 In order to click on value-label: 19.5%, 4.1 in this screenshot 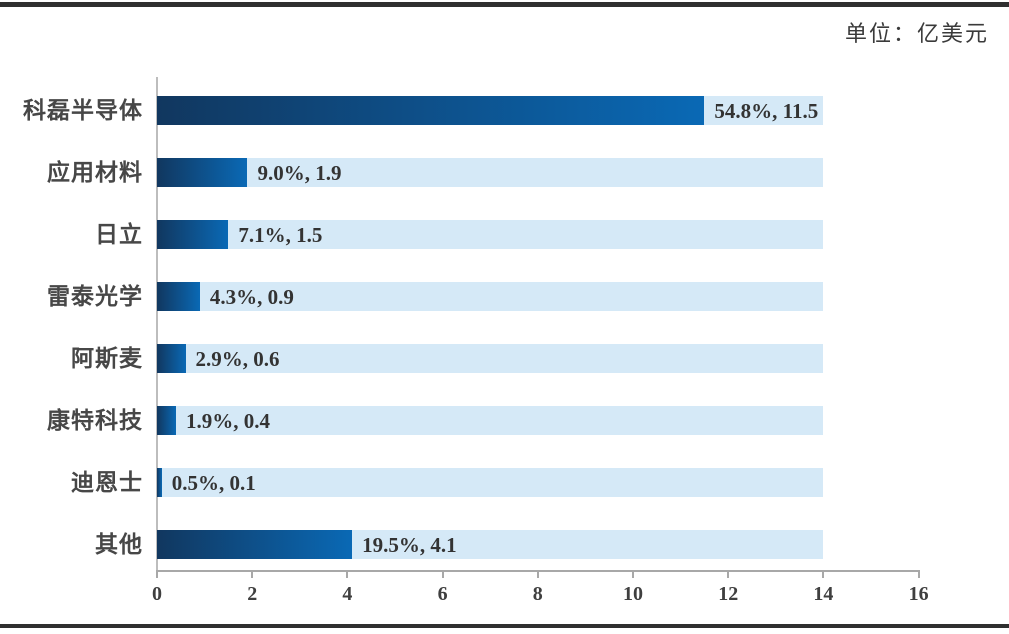, I will do `click(409, 545)`.